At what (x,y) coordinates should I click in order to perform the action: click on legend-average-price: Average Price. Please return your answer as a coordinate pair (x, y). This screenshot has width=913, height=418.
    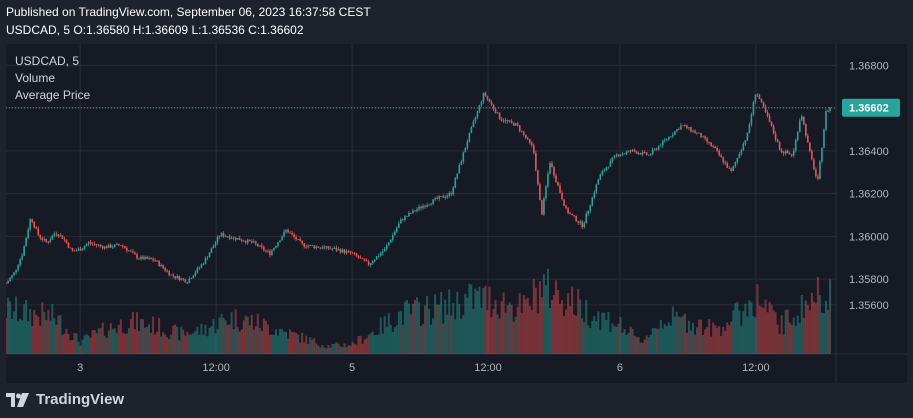
    Looking at the image, I should click on (53, 95).